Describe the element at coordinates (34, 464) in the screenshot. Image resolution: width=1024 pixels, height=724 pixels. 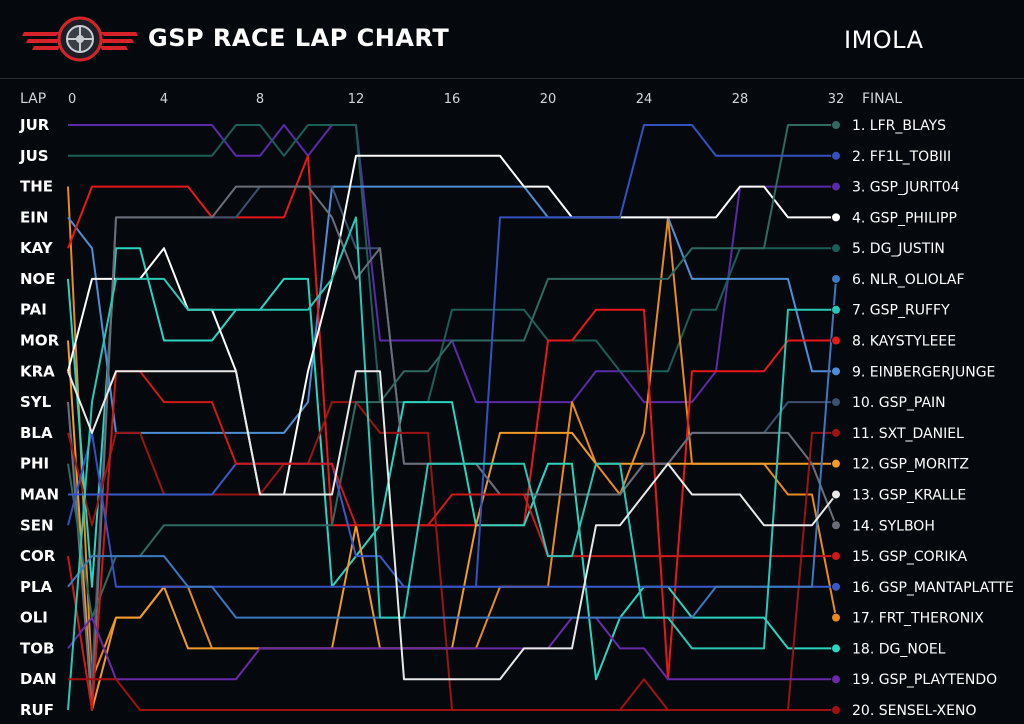
I see `start-code-label: PHI` at that location.